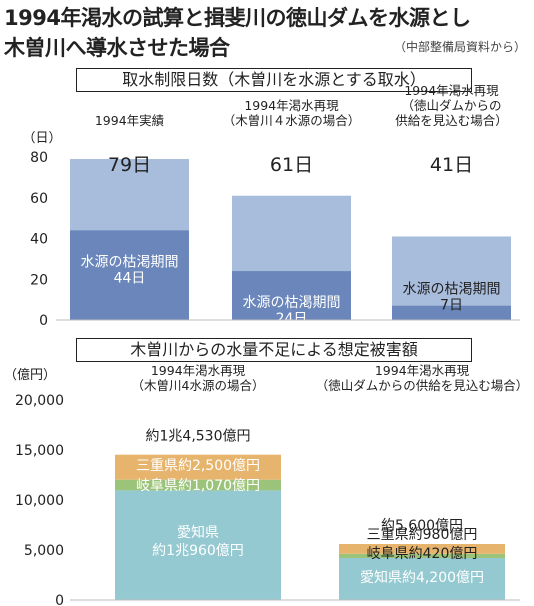 The image size is (534, 606). Describe the element at coordinates (198, 385) in the screenshot. I see `chart2-category-label: （木曽川4水源の場合）` at that location.